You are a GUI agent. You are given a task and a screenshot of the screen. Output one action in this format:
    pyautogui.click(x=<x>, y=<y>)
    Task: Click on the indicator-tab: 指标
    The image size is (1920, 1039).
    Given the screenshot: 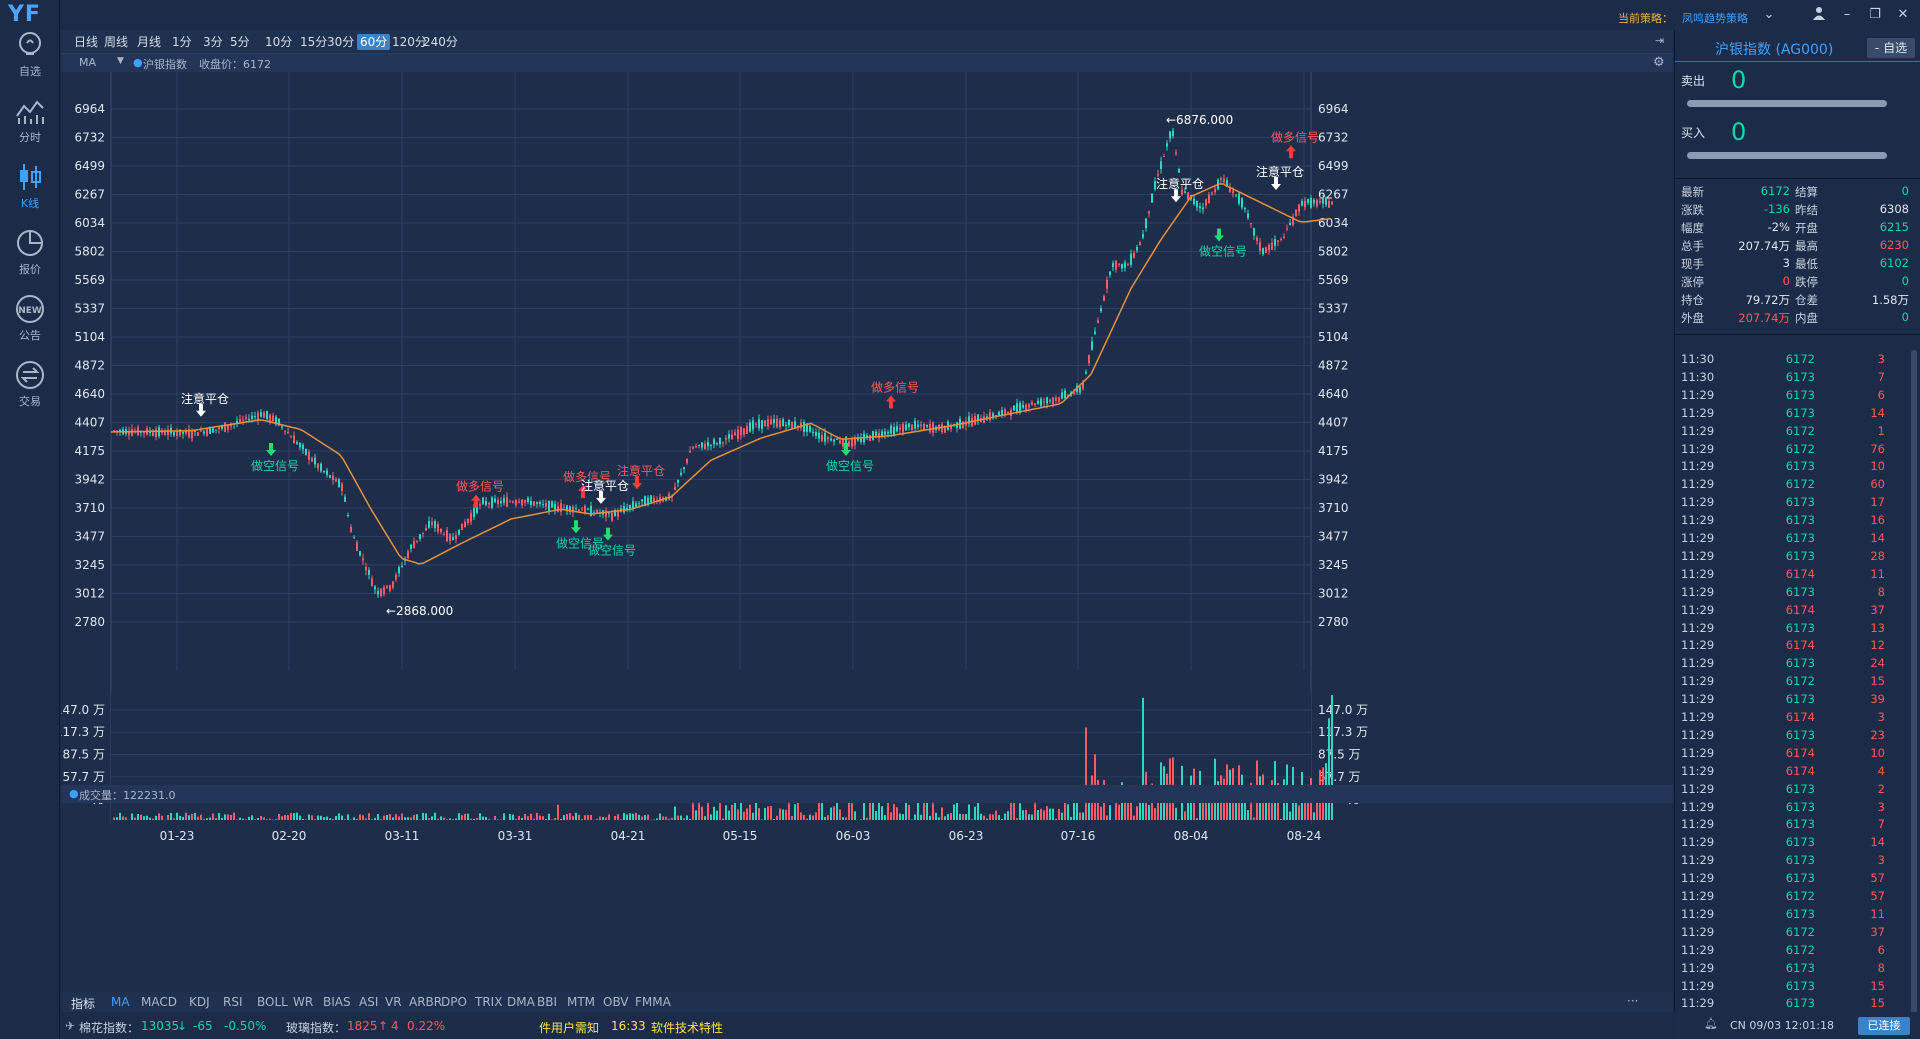 What is the action you would take?
    pyautogui.click(x=83, y=1004)
    